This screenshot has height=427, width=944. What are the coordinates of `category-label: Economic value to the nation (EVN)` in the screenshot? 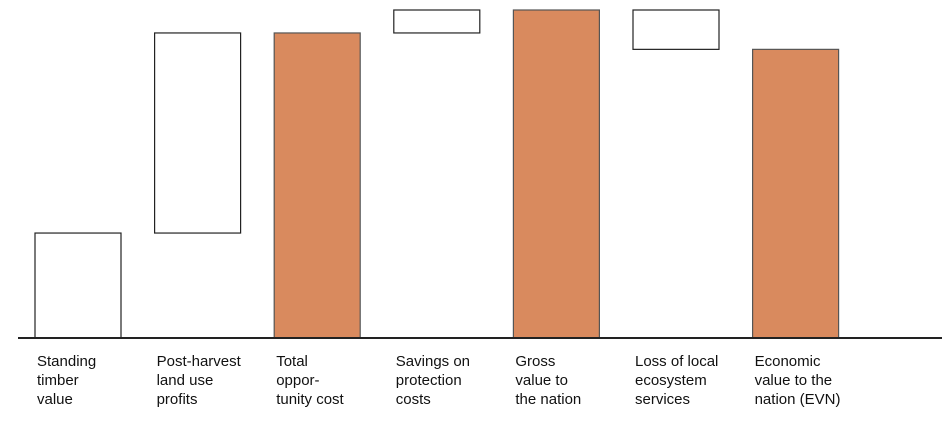 It's located at (797, 380).